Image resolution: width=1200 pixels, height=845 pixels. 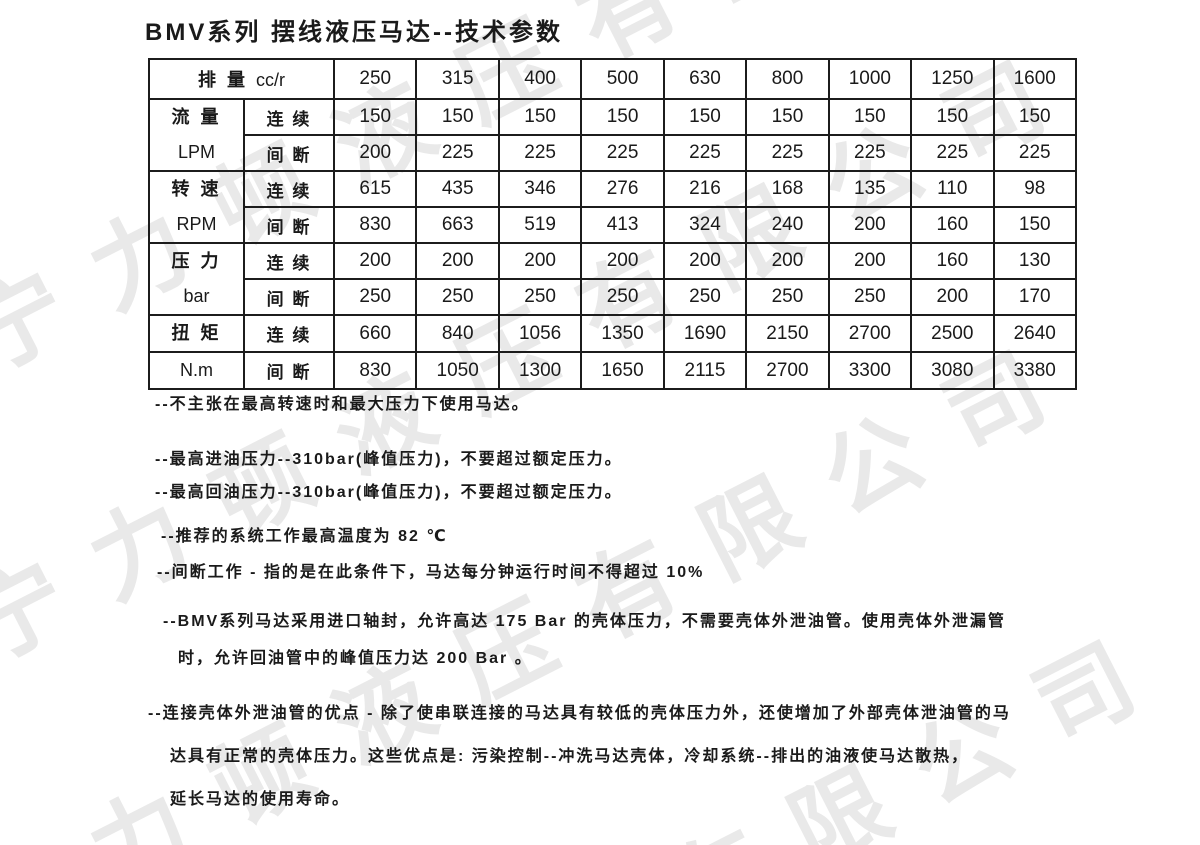 What do you see at coordinates (622, 189) in the screenshot?
I see `value-cell: 276` at bounding box center [622, 189].